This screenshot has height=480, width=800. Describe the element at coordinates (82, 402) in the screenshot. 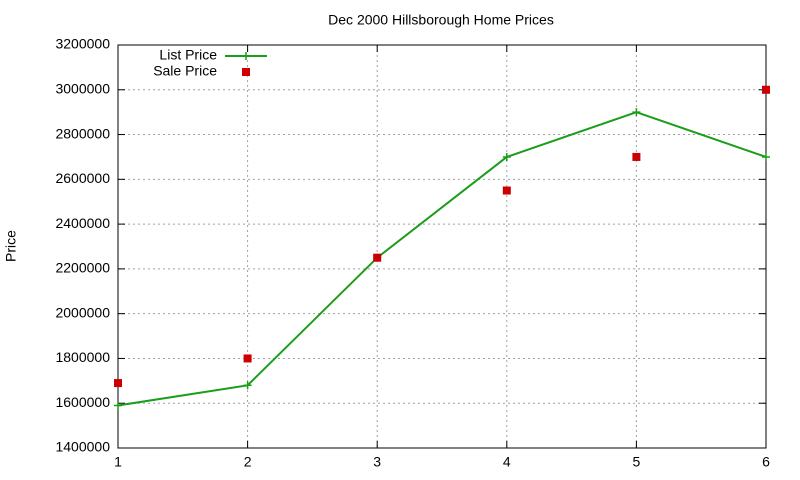

I see `y-tick-label: 1600000` at that location.